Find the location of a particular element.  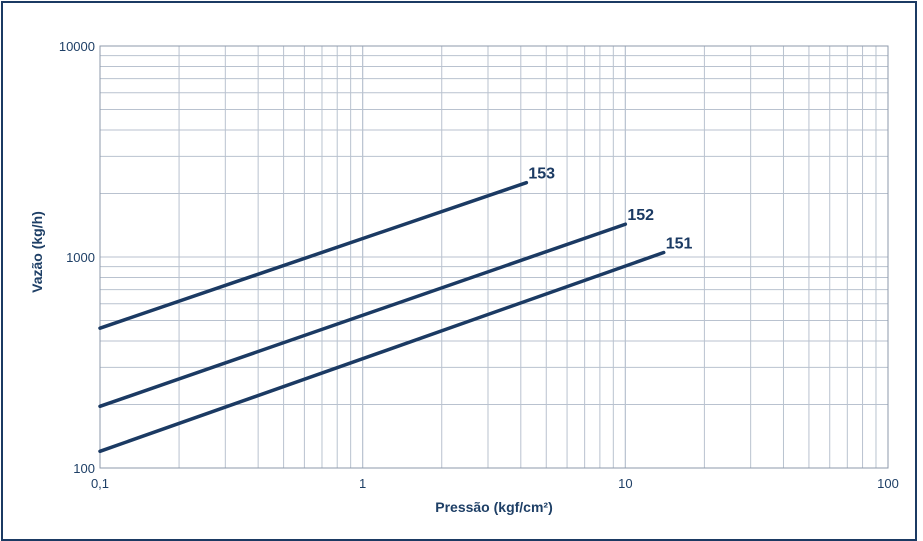

x-tick-label: 0,1 is located at coordinates (100, 483).